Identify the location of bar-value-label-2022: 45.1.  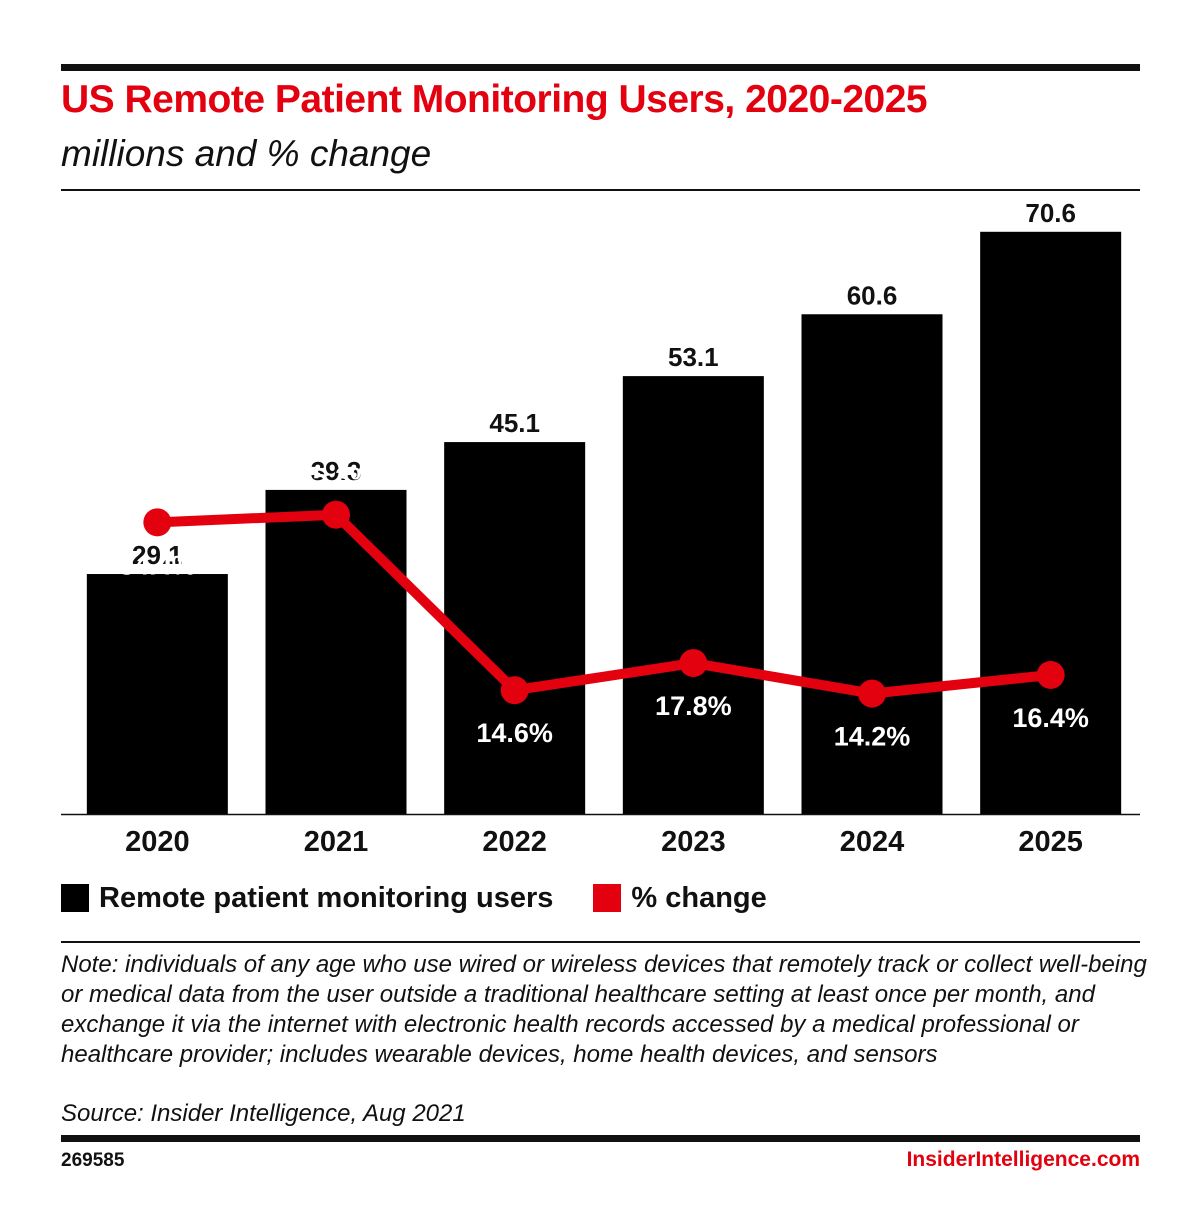
(514, 423).